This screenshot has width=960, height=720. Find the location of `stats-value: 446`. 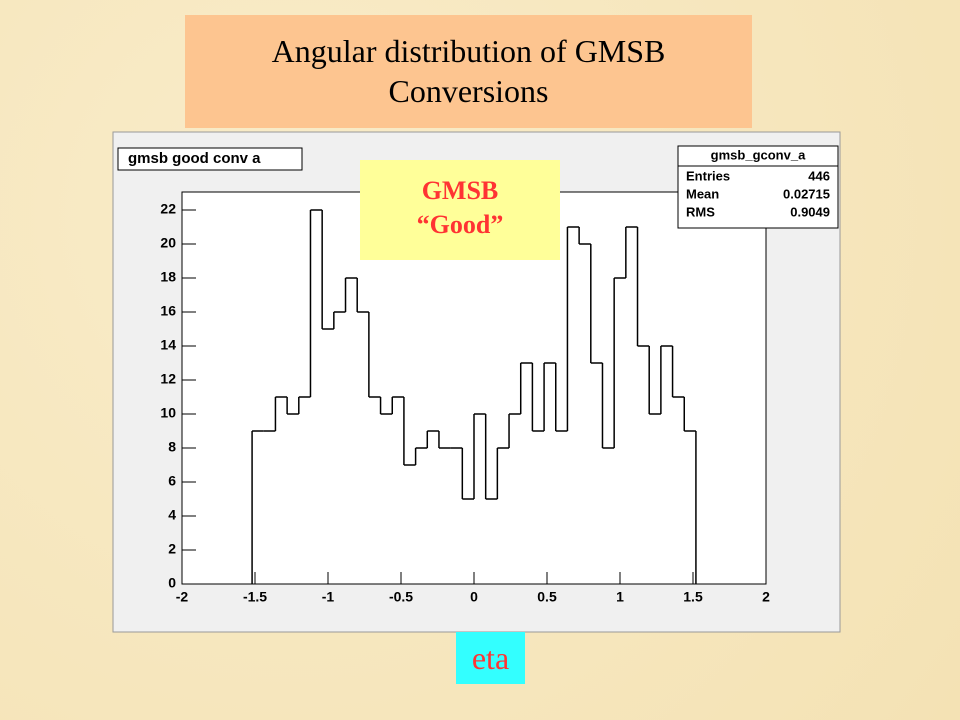

stats-value: 446 is located at coordinates (819, 175).